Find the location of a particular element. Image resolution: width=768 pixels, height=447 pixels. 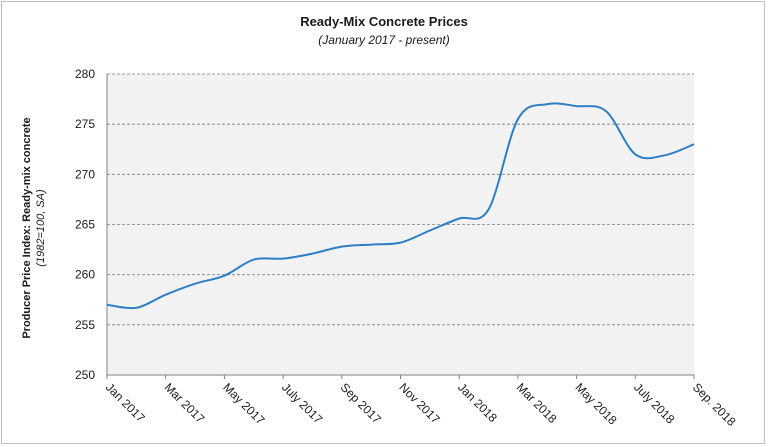

x-tick-label: Mar 2018 is located at coordinates (537, 403).